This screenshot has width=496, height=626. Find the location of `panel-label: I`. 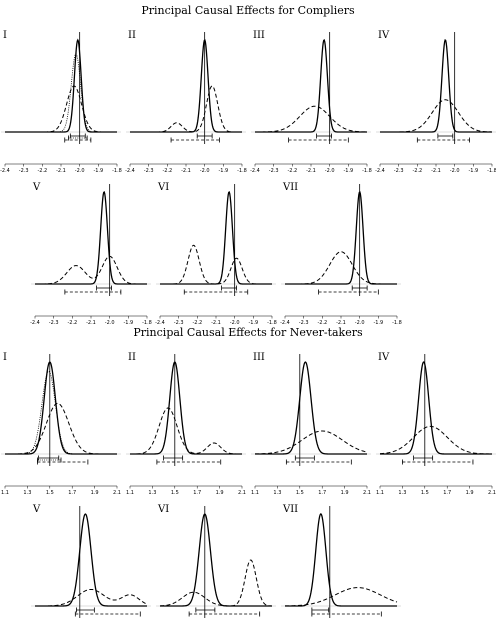

panel-label: I is located at coordinates (5, 35).